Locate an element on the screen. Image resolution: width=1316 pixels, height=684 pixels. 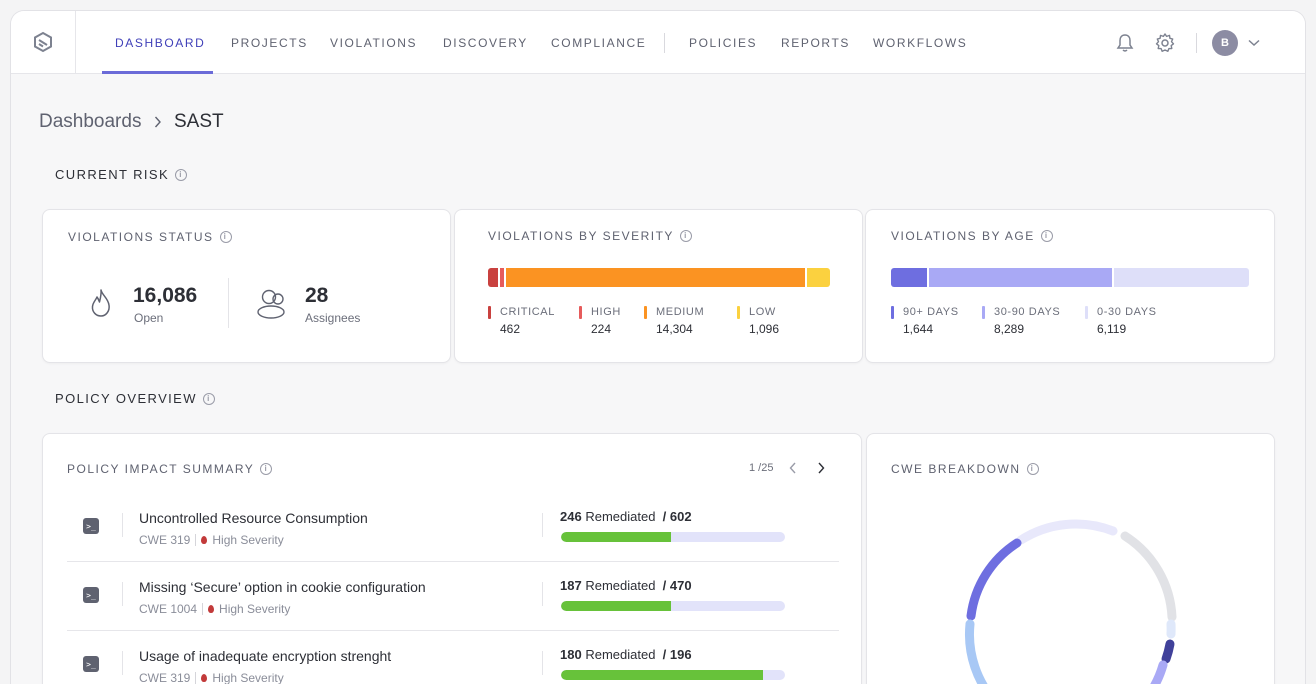
nav-compliance: COMPLIANCE is located at coordinates (599, 43).